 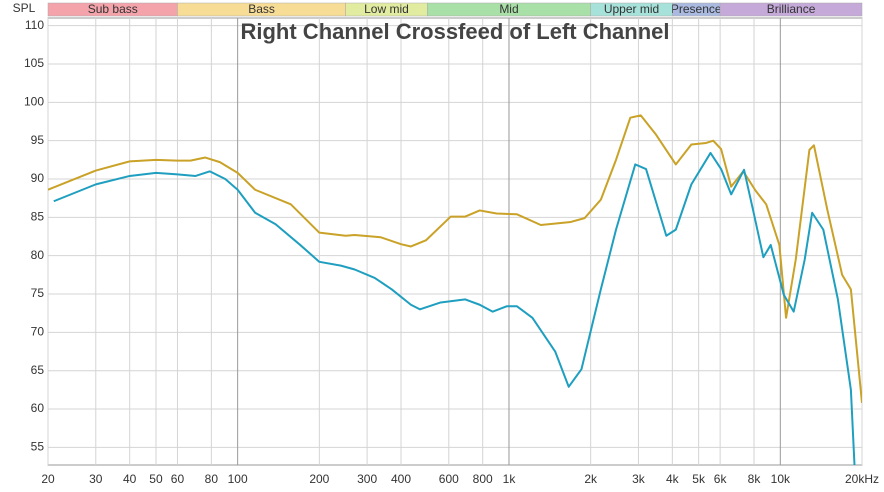 What do you see at coordinates (38, 178) in the screenshot?
I see `y-tick-label: 90` at bounding box center [38, 178].